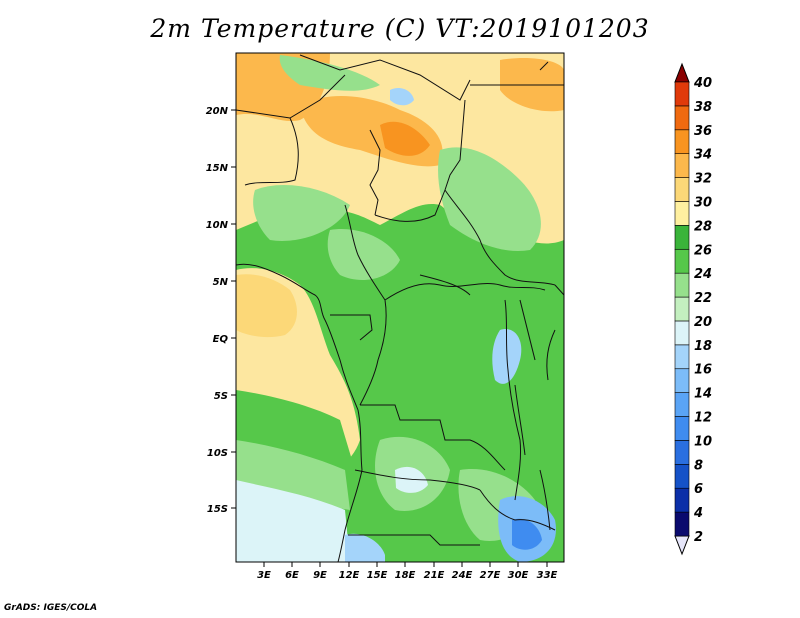 The image size is (800, 618). I want to click on colorbar-level-label: 4, so click(698, 513).